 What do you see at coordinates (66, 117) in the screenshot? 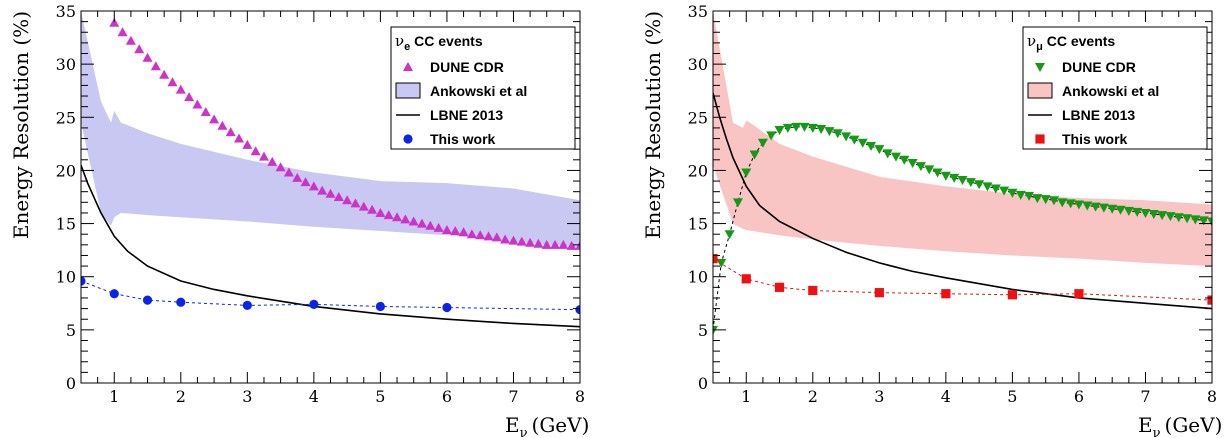
I see `y-tick-label: 25` at bounding box center [66, 117].